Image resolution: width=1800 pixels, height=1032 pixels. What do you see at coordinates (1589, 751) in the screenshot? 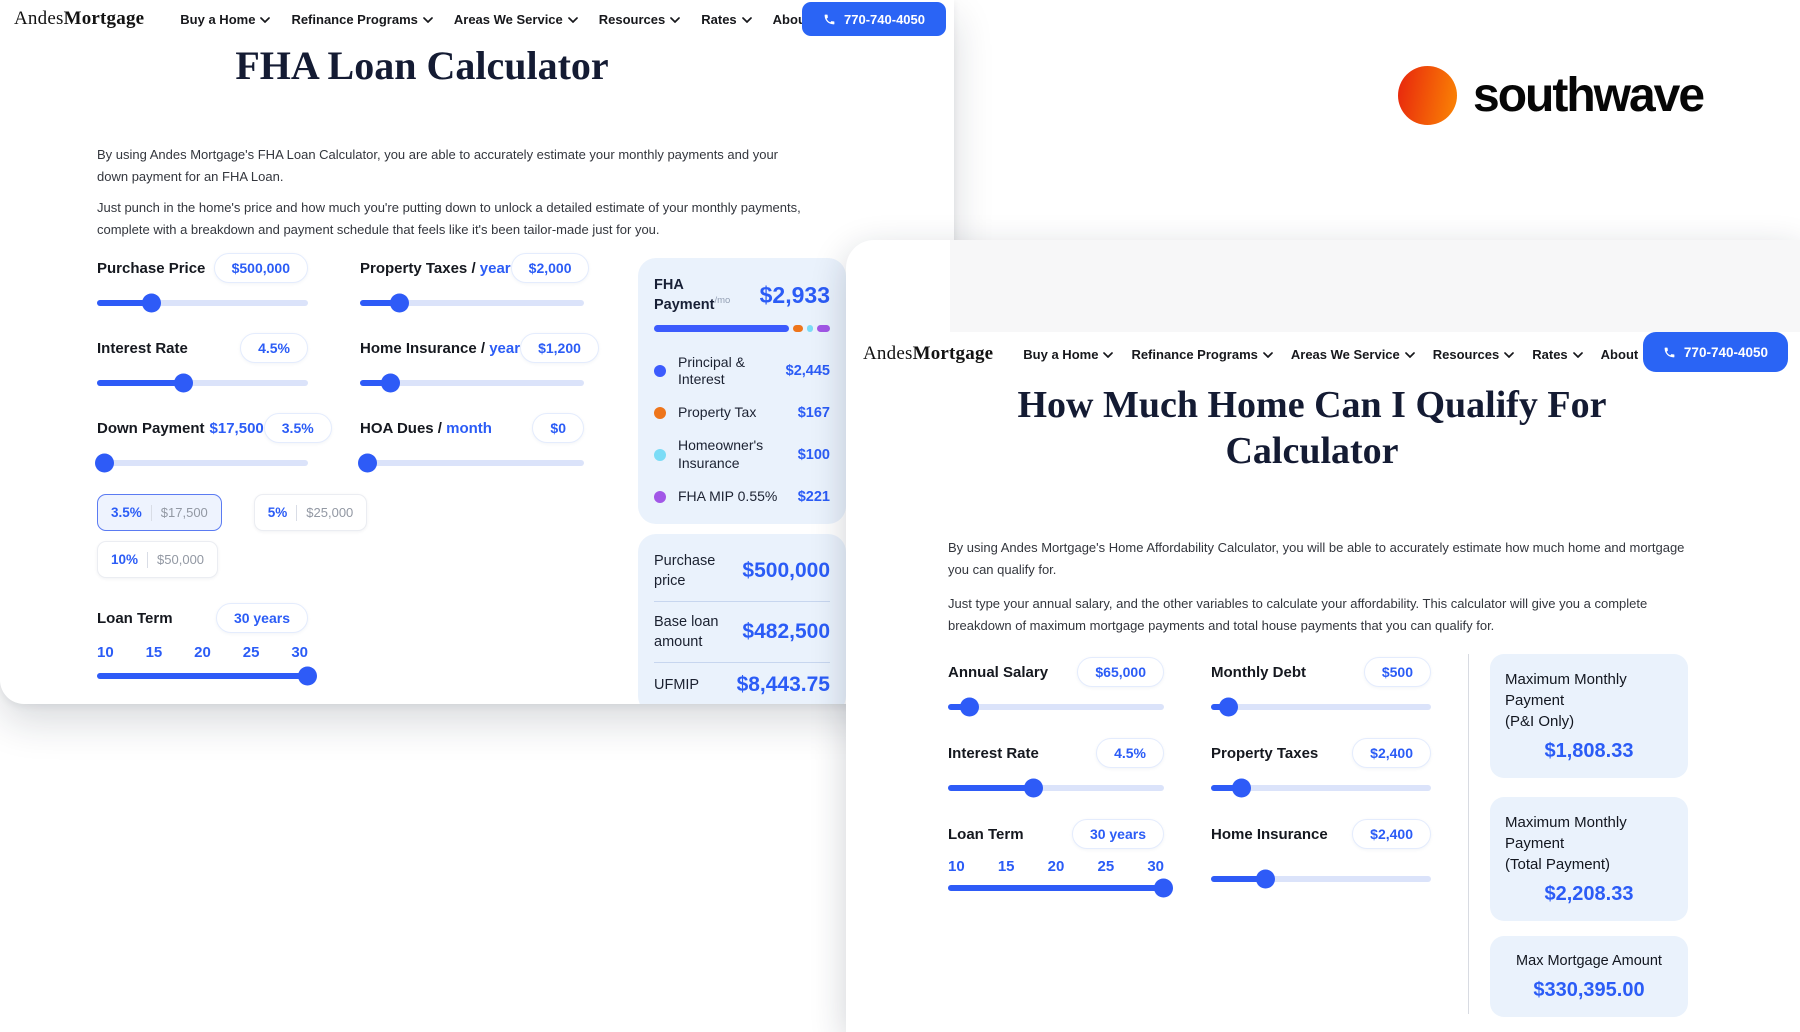
I see `max-payment-pi-value: $1,808.33` at bounding box center [1589, 751].